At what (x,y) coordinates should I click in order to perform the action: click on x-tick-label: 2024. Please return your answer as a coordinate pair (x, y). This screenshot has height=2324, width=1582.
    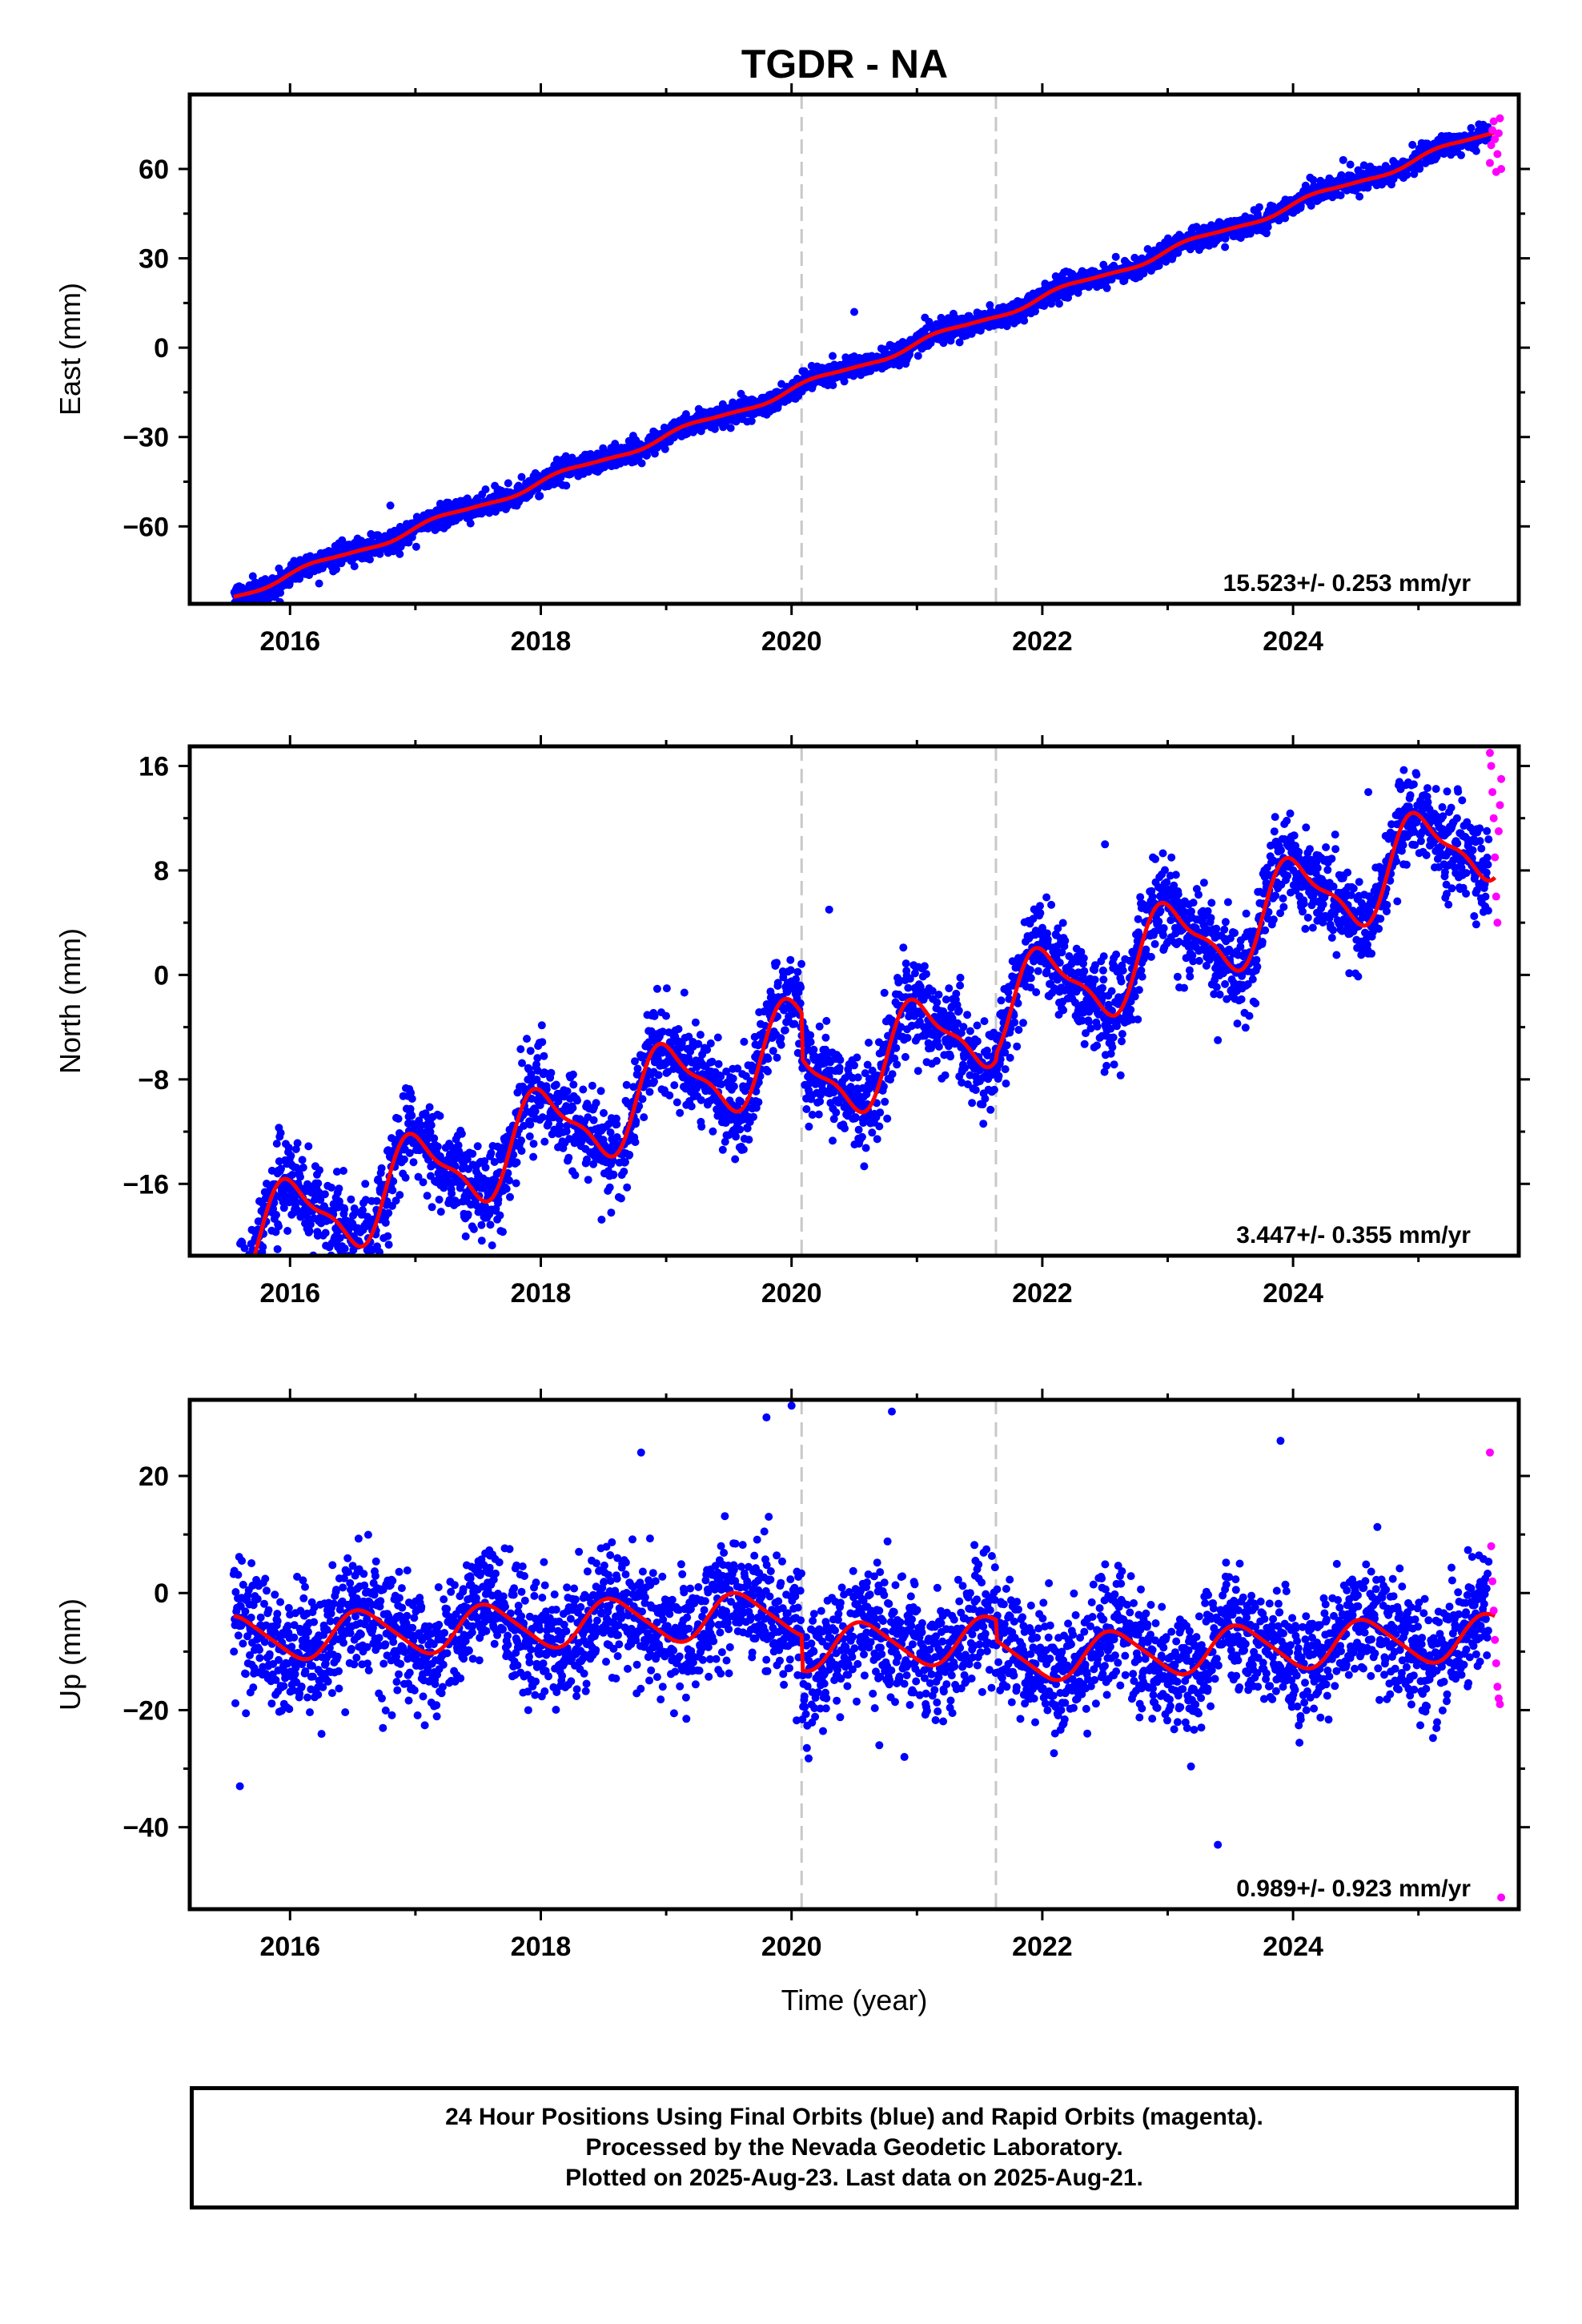
    Looking at the image, I should click on (1293, 641).